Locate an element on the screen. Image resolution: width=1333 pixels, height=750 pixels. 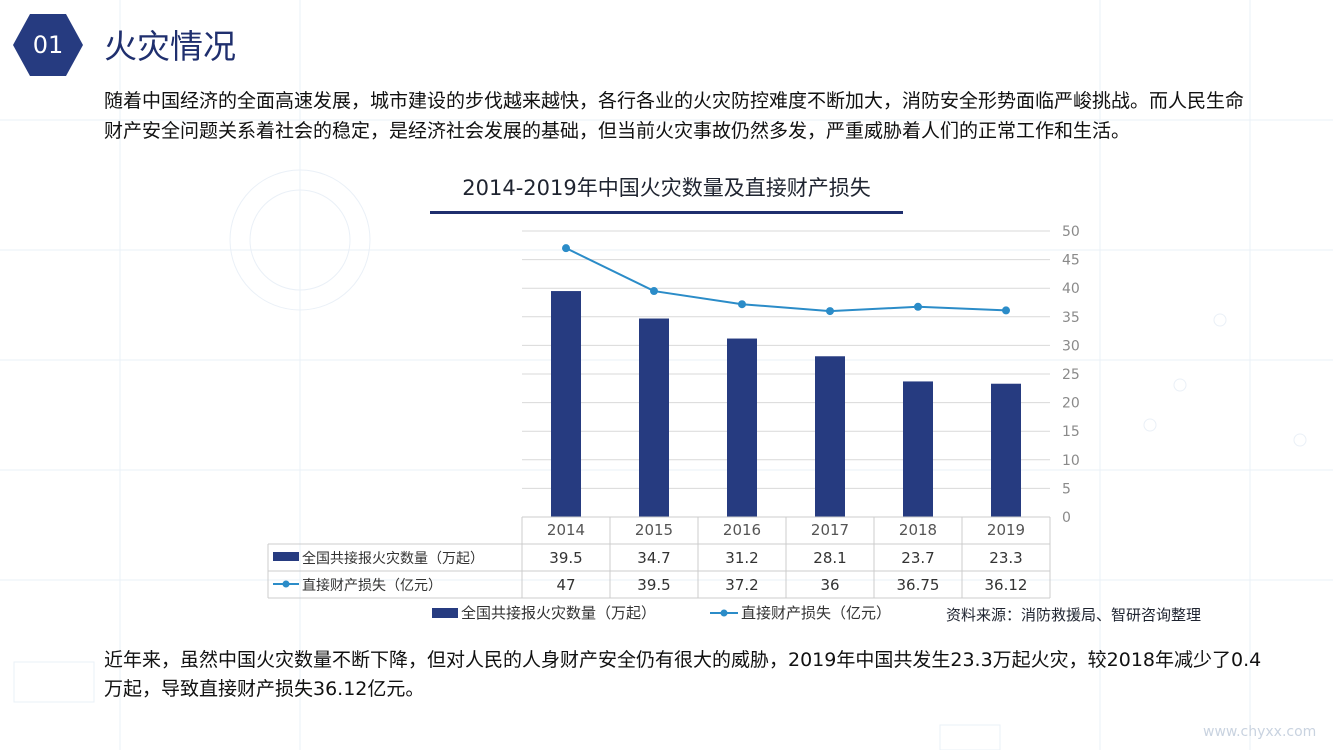
page-title: 火灾情况 is located at coordinates (170, 46).